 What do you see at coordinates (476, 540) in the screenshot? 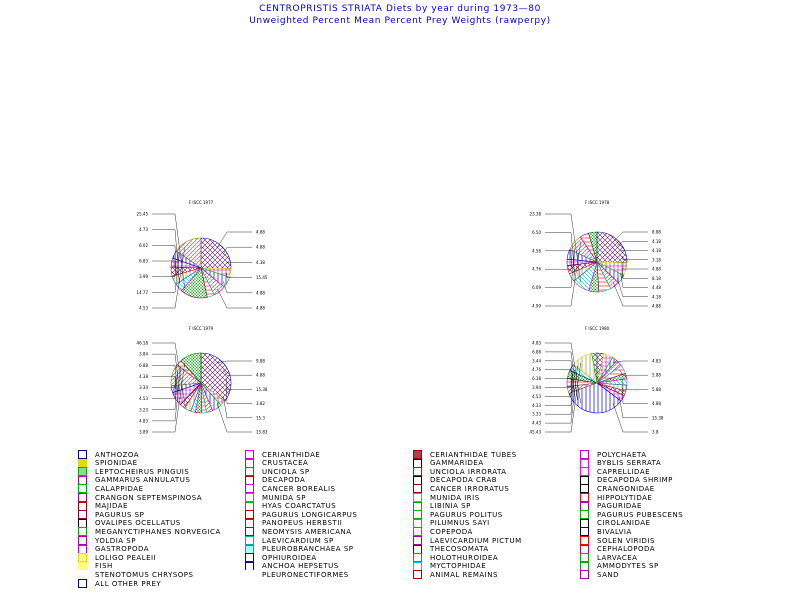
I see `legend-label: LAEVICARDIUM PICTUM` at bounding box center [476, 540].